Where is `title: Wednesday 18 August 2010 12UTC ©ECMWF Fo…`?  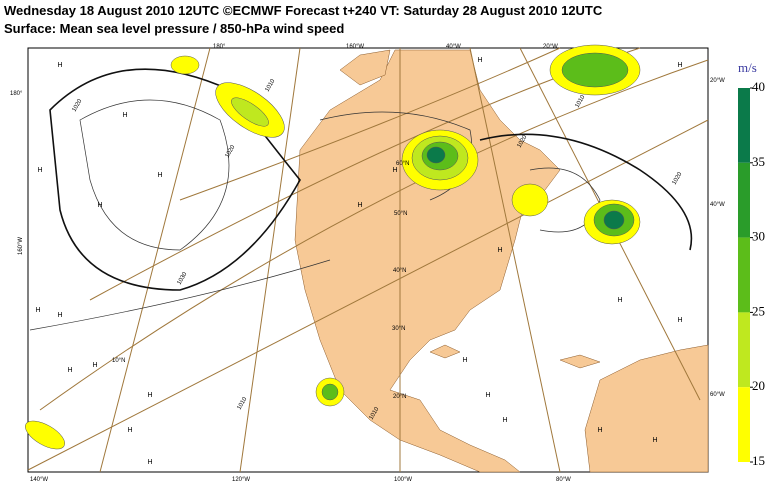
title: Wednesday 18 August 2010 12UTC ©ECMWF Fo… is located at coordinates (303, 10).